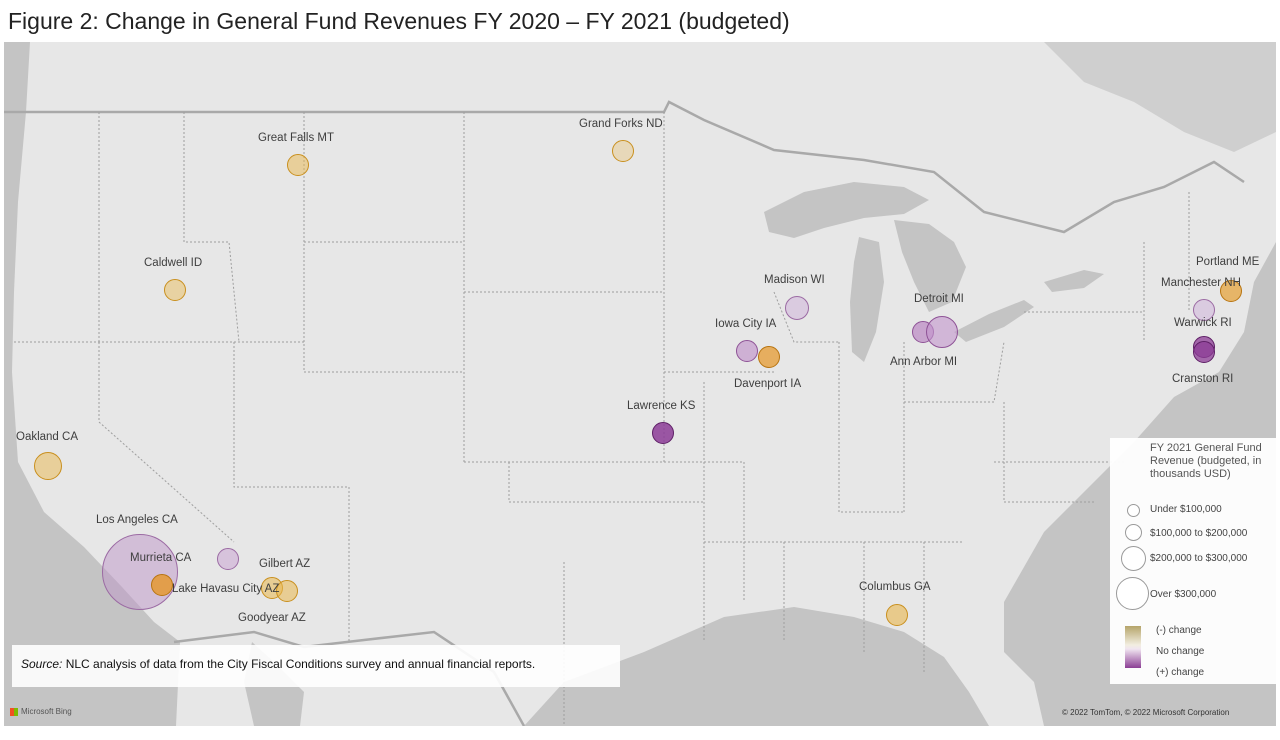 This screenshot has width=1280, height=740. Describe the element at coordinates (846, 210) in the screenshot. I see `lake-superior` at that location.